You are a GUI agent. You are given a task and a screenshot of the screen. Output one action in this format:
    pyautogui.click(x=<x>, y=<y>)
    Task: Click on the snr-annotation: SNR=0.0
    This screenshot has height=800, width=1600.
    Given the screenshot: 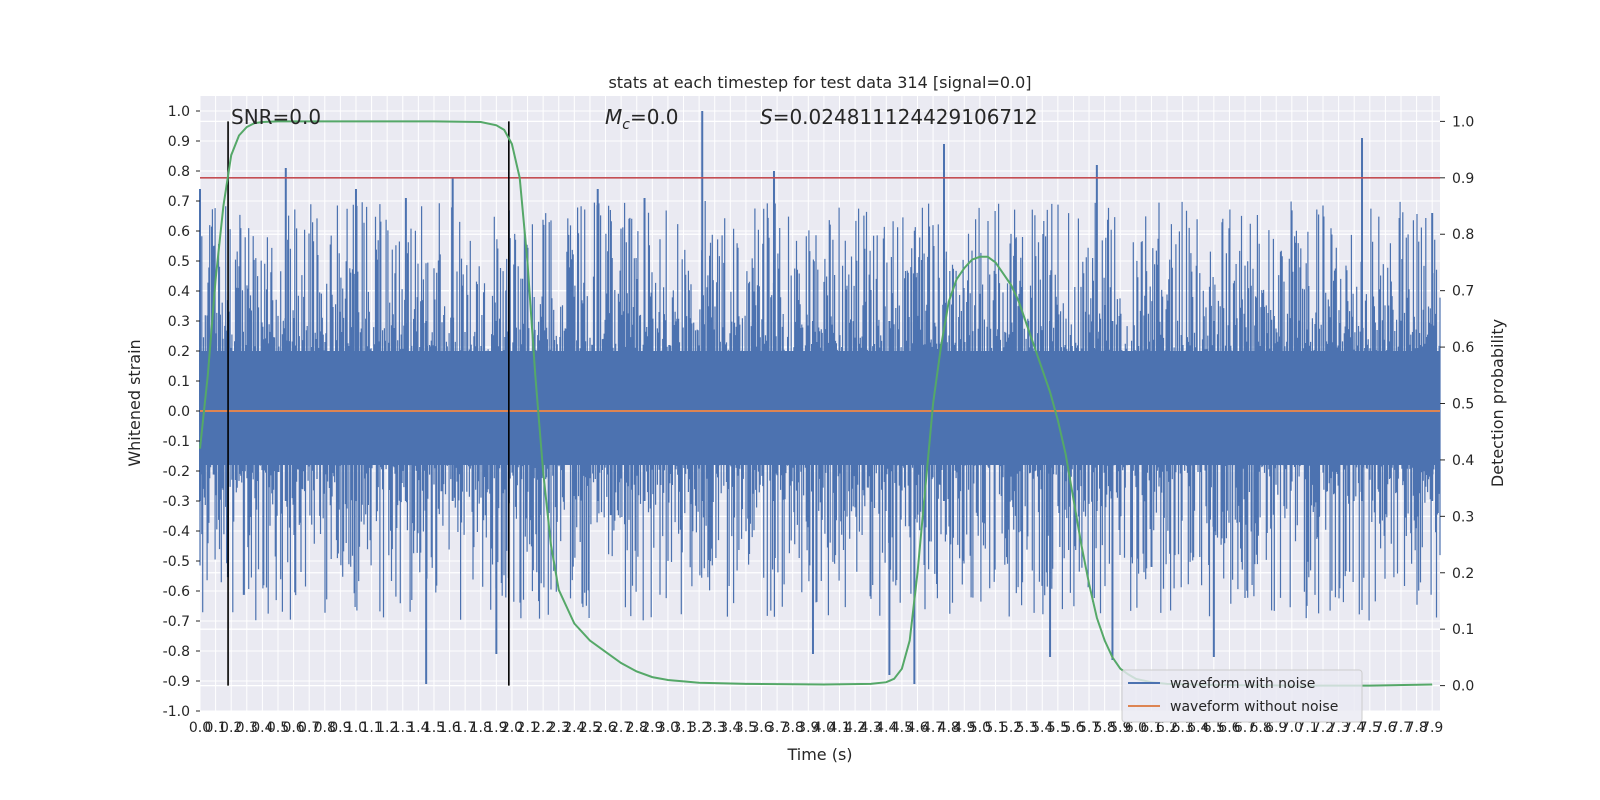 What is the action you would take?
    pyautogui.click(x=276, y=117)
    